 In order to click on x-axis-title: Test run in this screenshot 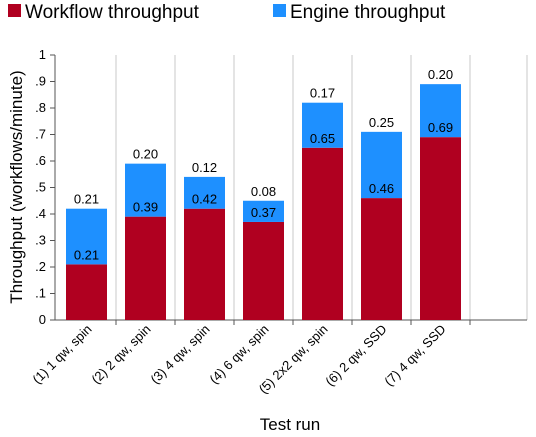, I will do `click(290, 424)`.